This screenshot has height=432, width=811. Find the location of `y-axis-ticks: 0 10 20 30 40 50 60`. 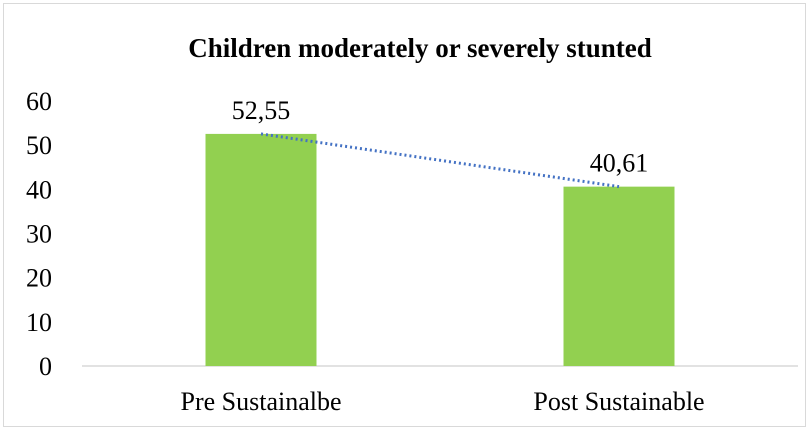

y-axis-ticks: 0 10 20 30 40 50 60 is located at coordinates (39, 234).